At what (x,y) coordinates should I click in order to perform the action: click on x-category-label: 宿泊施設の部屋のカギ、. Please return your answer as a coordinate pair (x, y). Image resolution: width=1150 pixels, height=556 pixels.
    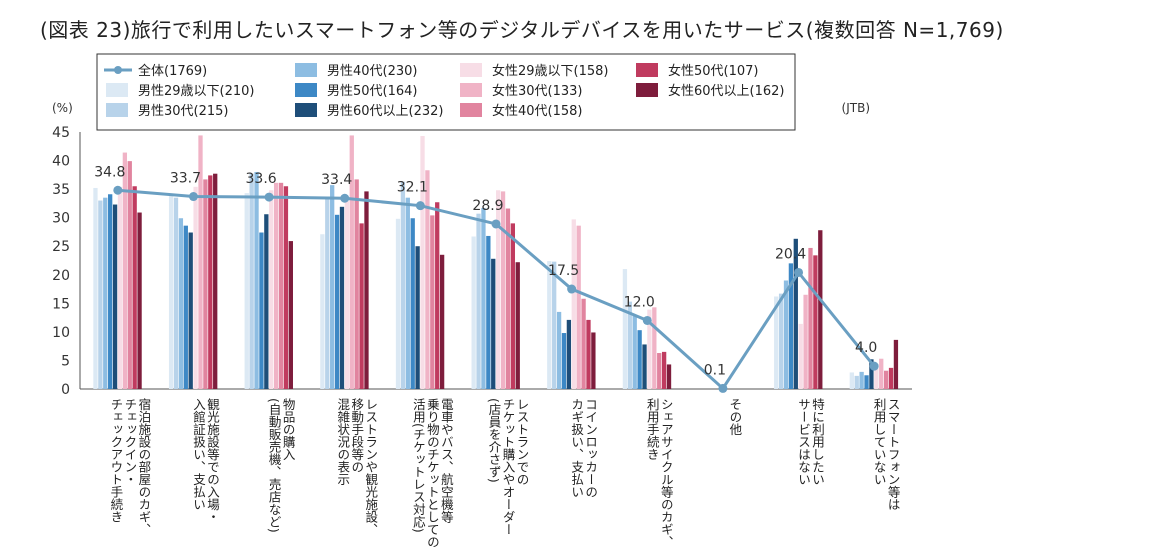
    Looking at the image, I should click on (143, 466).